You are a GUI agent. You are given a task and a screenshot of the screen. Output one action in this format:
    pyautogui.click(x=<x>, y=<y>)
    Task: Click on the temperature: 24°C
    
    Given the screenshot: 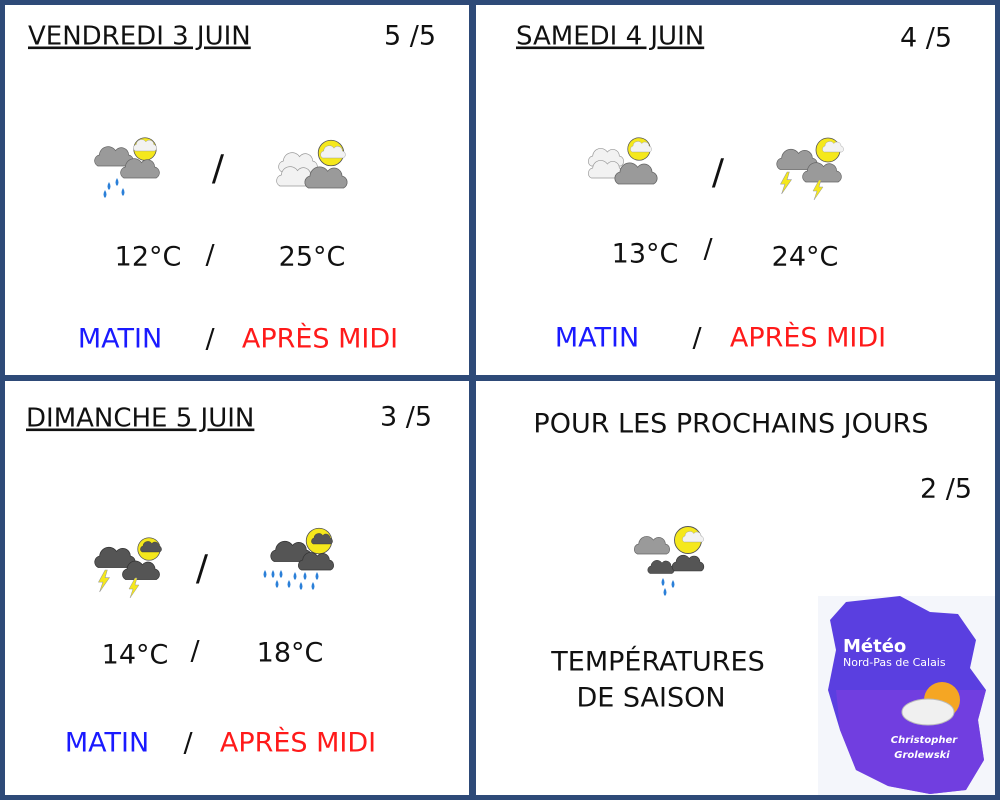 What is the action you would take?
    pyautogui.click(x=805, y=257)
    